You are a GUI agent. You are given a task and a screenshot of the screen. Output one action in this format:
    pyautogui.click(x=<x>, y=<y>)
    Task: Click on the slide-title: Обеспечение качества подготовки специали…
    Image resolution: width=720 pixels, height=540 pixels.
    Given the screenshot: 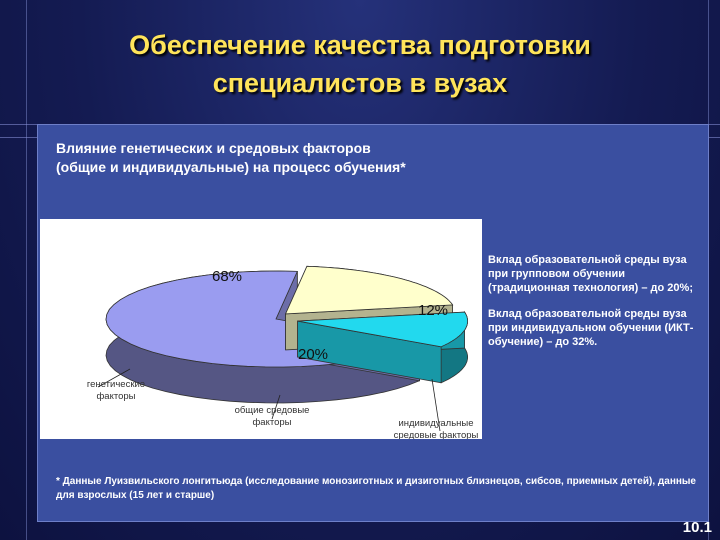 What is the action you would take?
    pyautogui.click(x=360, y=64)
    